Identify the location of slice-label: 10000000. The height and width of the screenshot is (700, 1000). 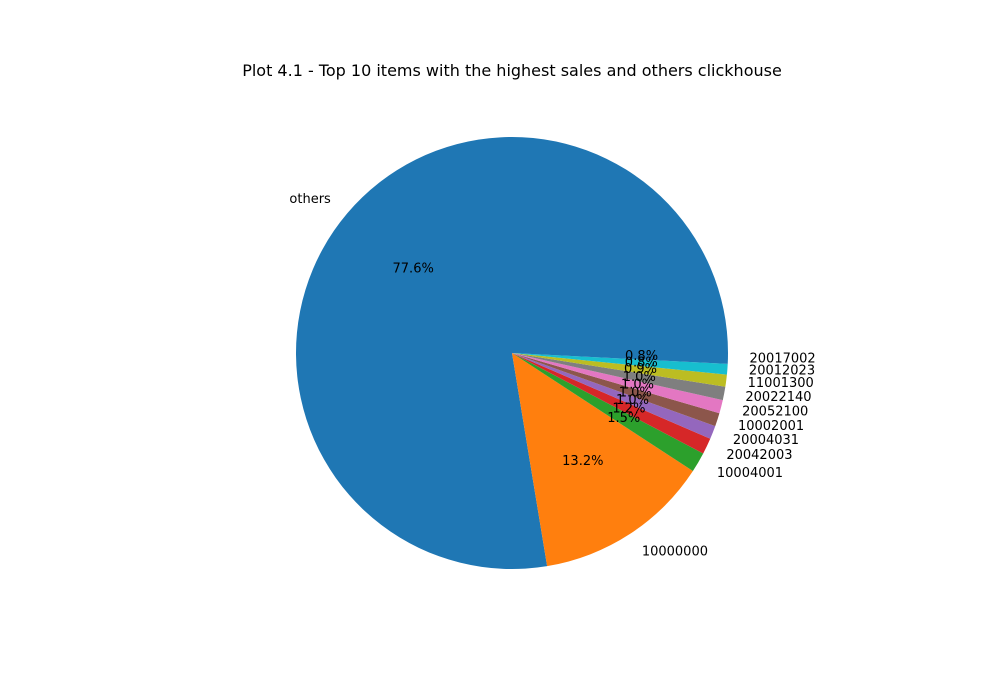
(675, 551).